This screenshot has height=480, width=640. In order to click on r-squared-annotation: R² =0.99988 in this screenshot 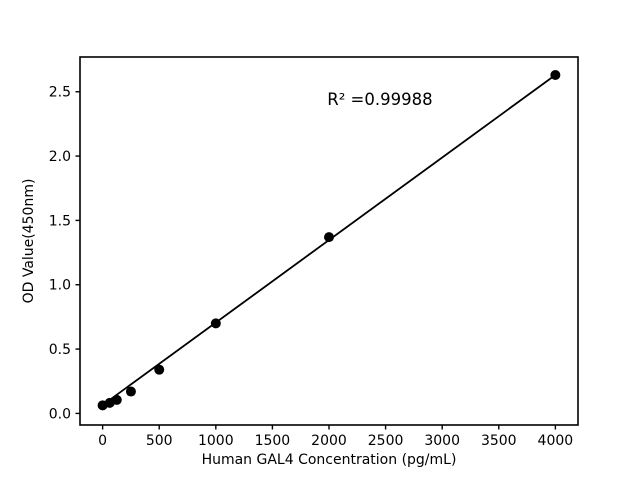, I will do `click(379, 99)`.